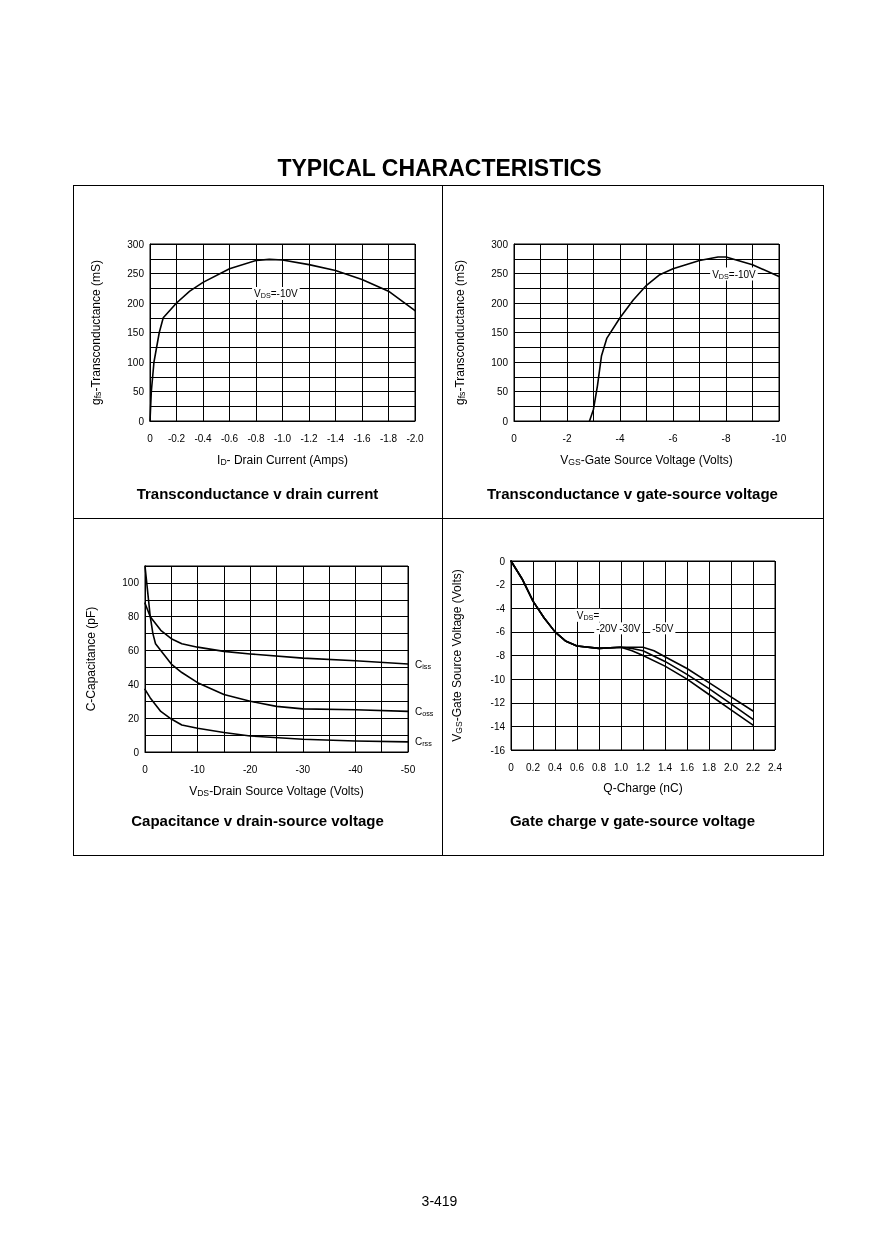 This screenshot has width=879, height=1240. Describe the element at coordinates (203, 438) in the screenshot. I see `x-tick-label: -0.4` at that location.